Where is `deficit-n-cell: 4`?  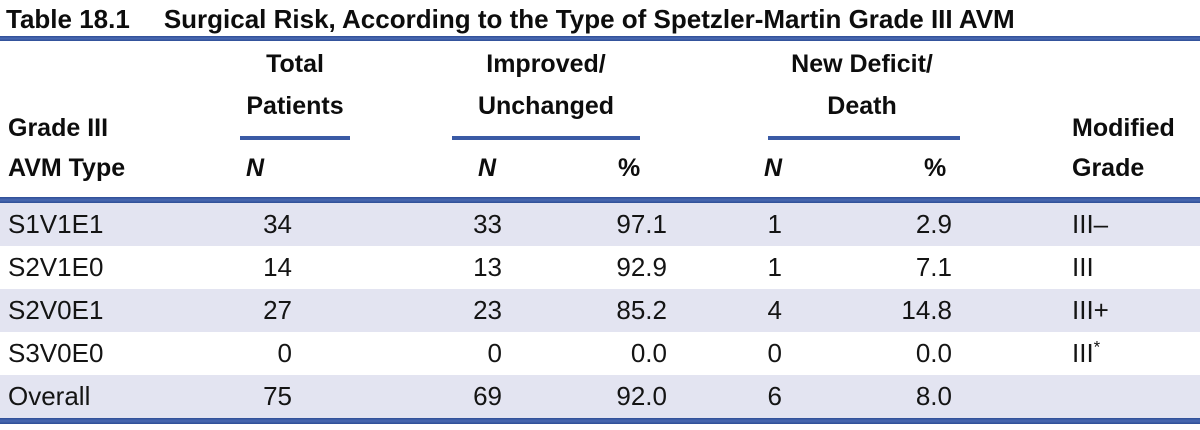 deficit-n-cell: 4 is located at coordinates (774, 310).